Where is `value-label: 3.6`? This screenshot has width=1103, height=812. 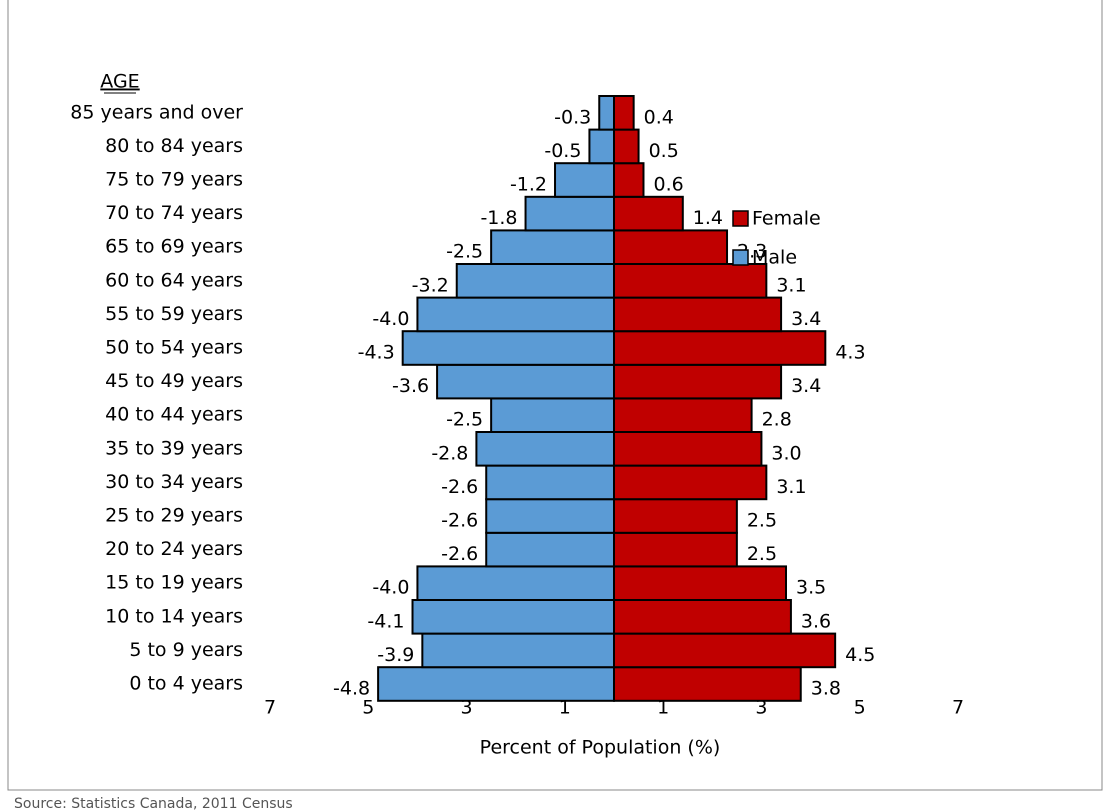
value-label: 3.6 is located at coordinates (816, 621).